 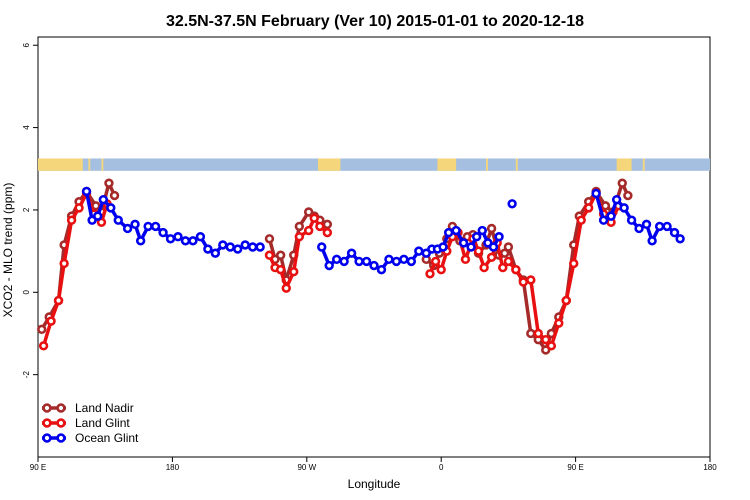 What do you see at coordinates (374, 484) in the screenshot?
I see `x-axis-label: Longitude` at bounding box center [374, 484].